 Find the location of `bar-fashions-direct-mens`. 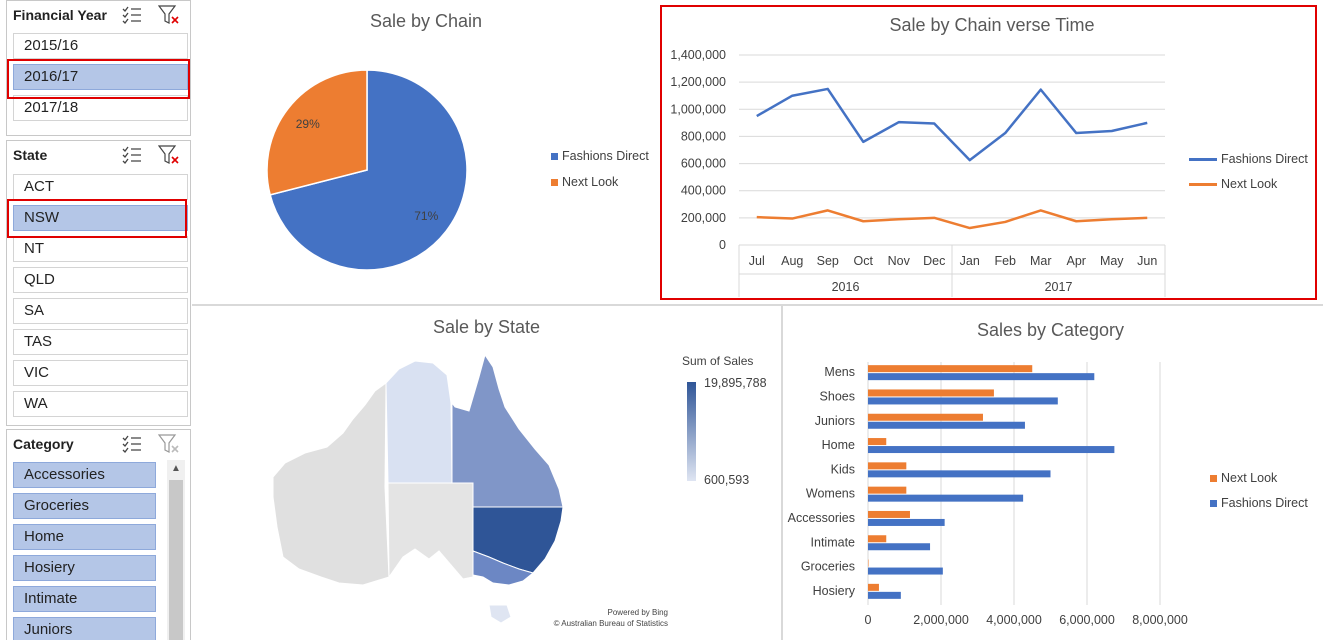

bar-fashions-direct-mens is located at coordinates (981, 377).